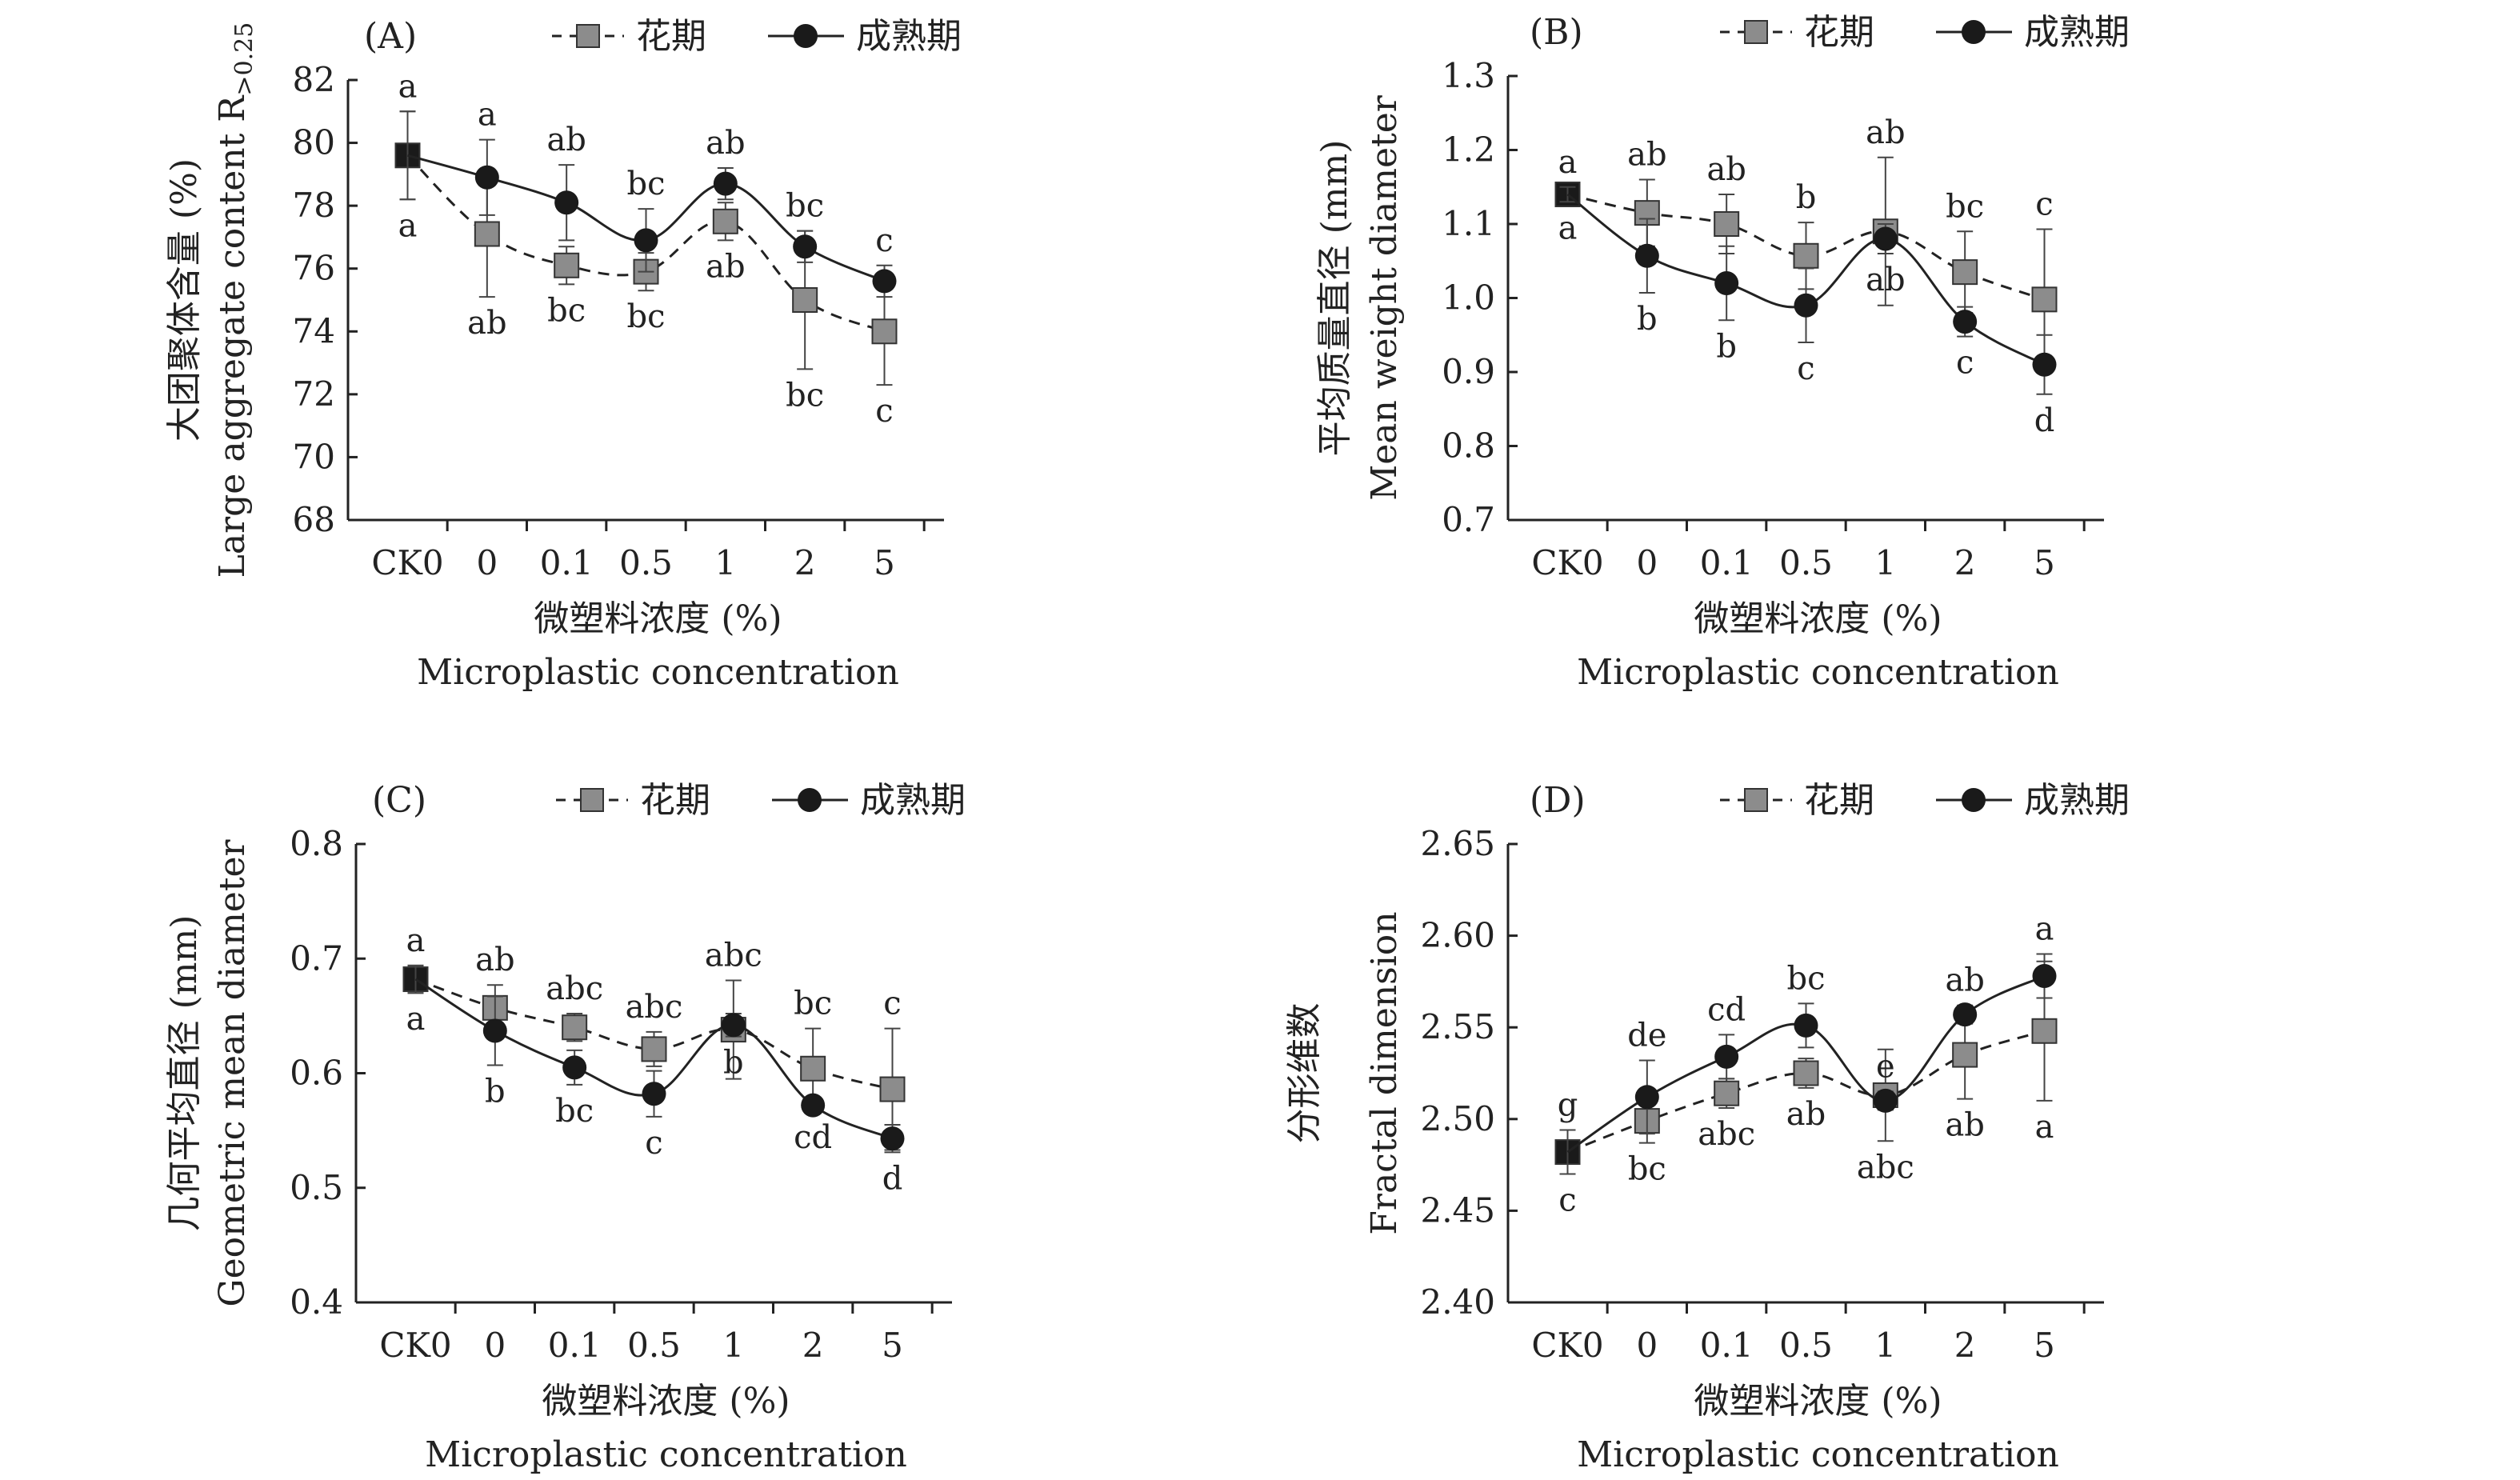 The image size is (2520, 1480). What do you see at coordinates (390, 36) in the screenshot?
I see `panel-label: (A)` at bounding box center [390, 36].